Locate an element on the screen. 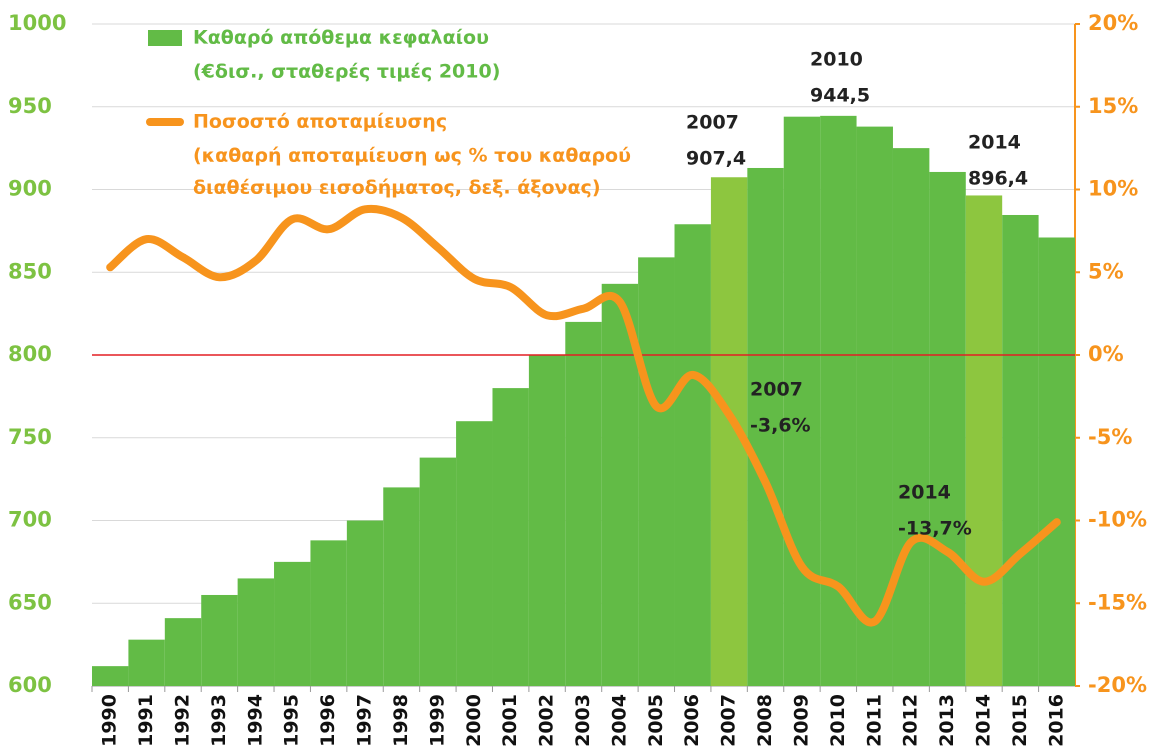 This screenshot has width=1164, height=755. x-tick-label: 2016 is located at coordinates (1056, 720).